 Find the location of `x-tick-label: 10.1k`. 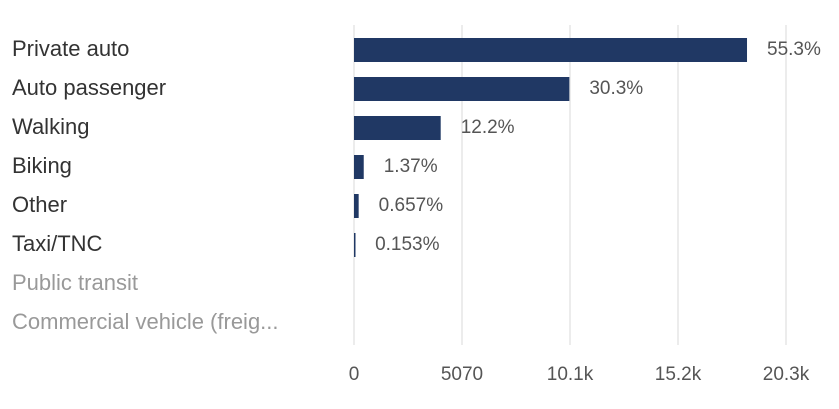

x-tick-label: 10.1k is located at coordinates (570, 374).